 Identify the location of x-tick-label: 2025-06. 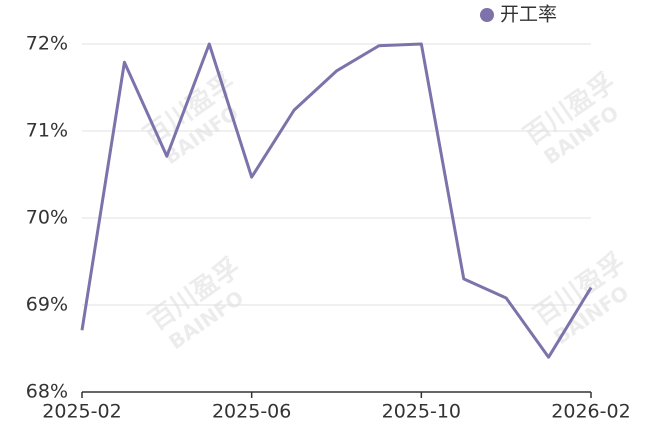
(251, 412).